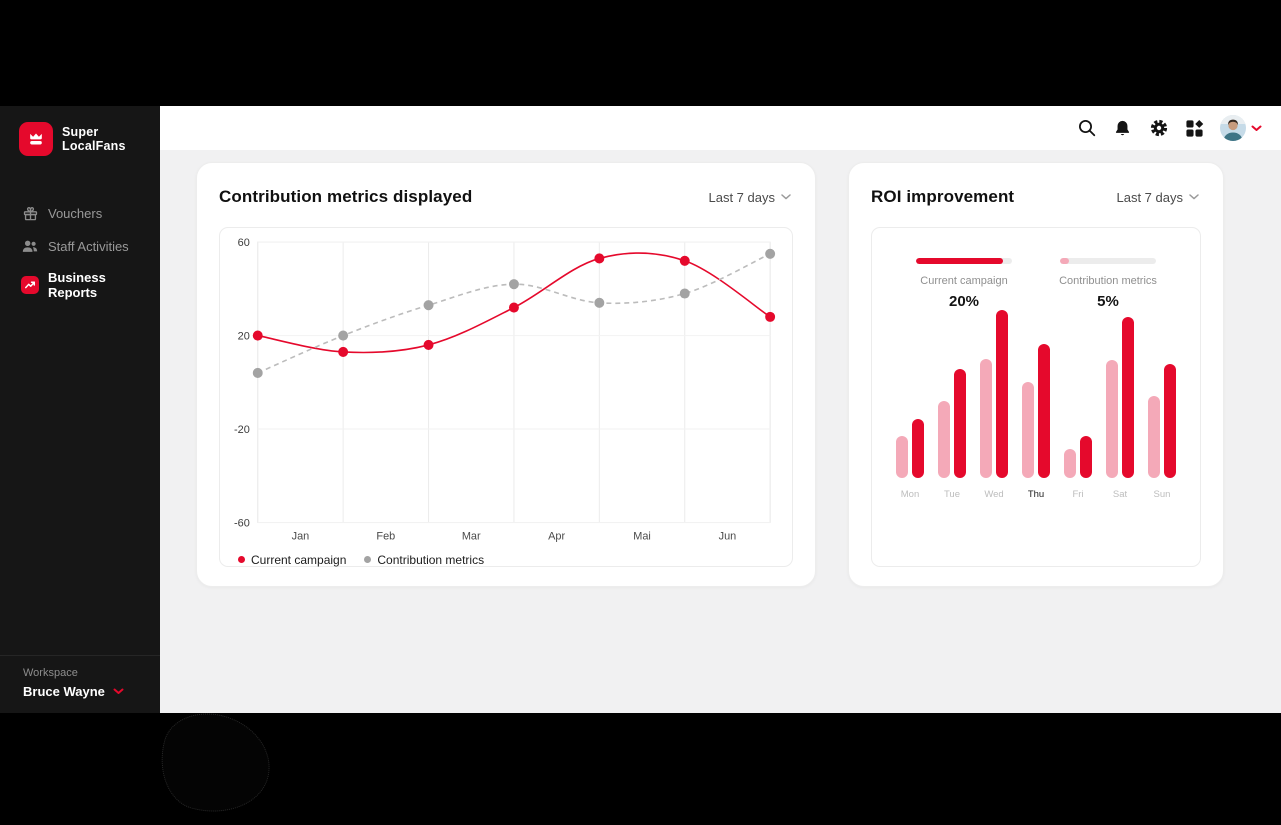  I want to click on range-label: Last 7 days, so click(1150, 197).